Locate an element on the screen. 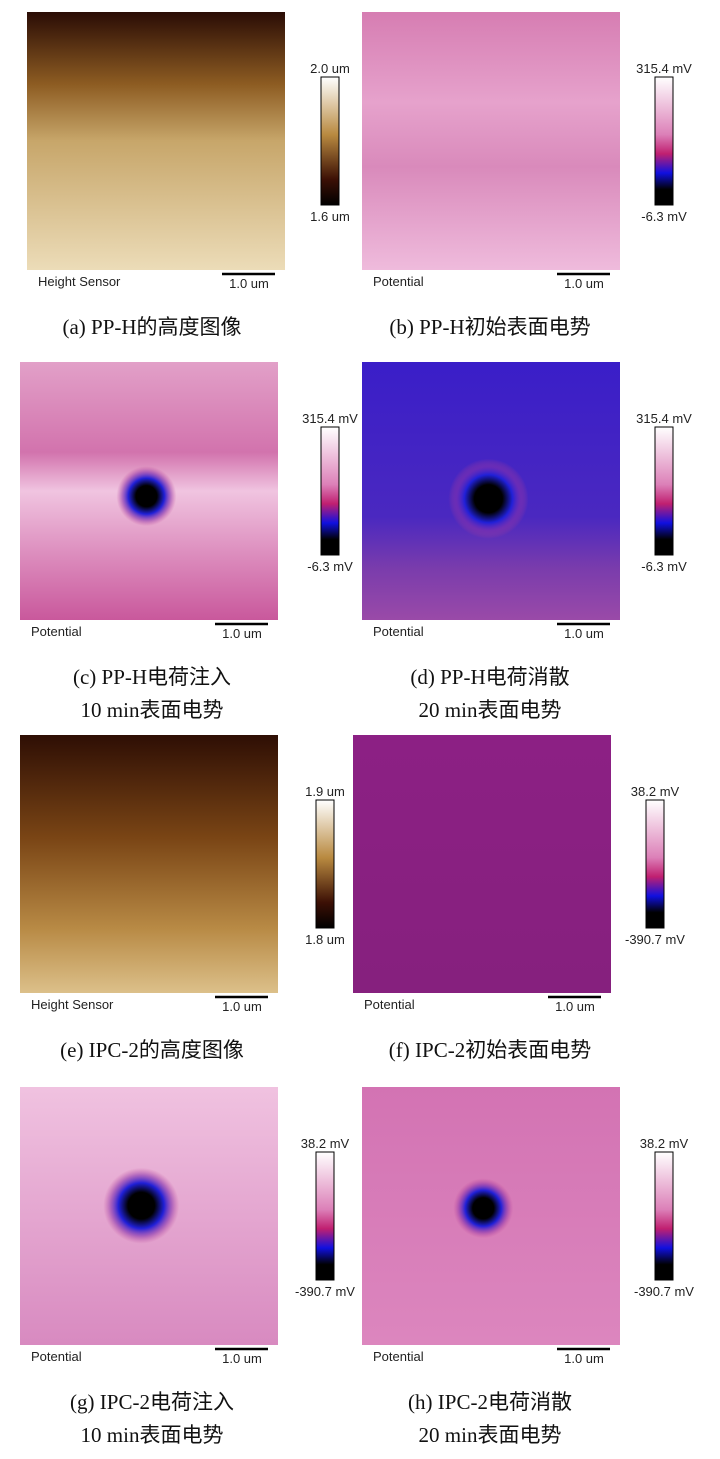 Image resolution: width=720 pixels, height=1459 pixels. caption: (a) PP-H的高度图像 is located at coordinates (151, 327).